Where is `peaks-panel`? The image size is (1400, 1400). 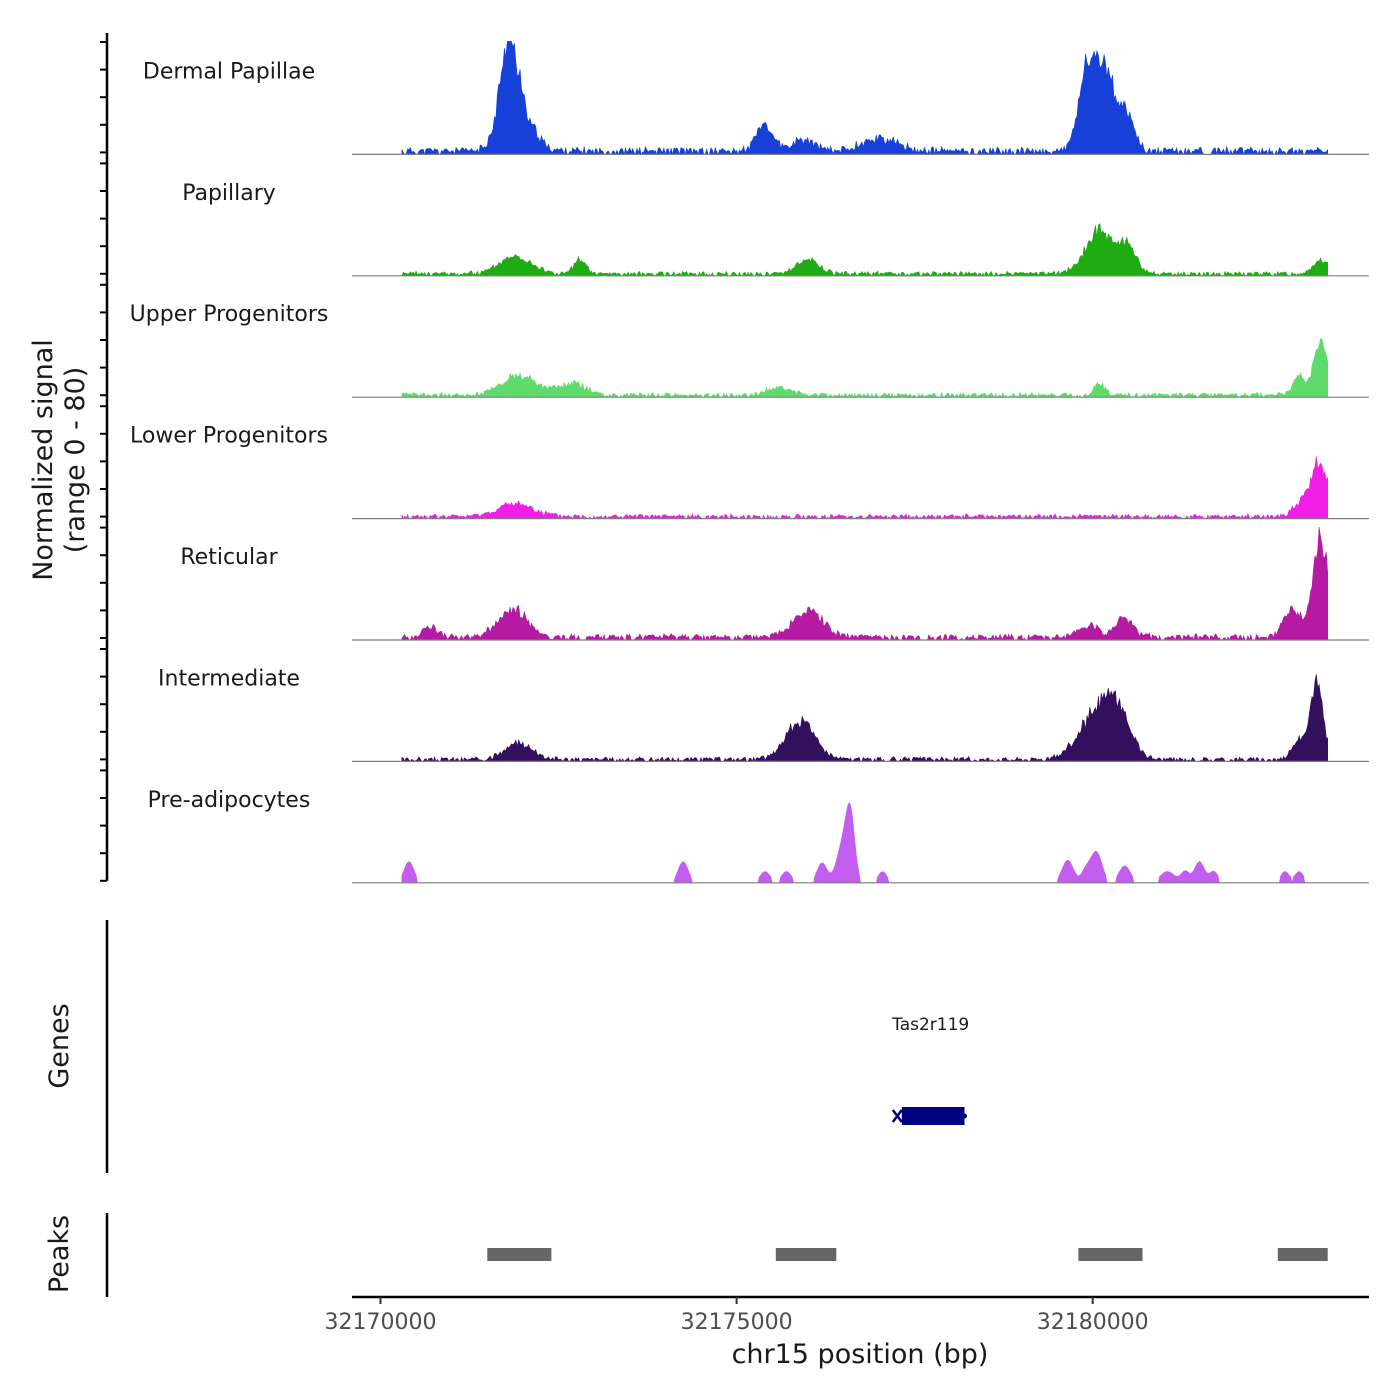 peaks-panel is located at coordinates (907, 1254).